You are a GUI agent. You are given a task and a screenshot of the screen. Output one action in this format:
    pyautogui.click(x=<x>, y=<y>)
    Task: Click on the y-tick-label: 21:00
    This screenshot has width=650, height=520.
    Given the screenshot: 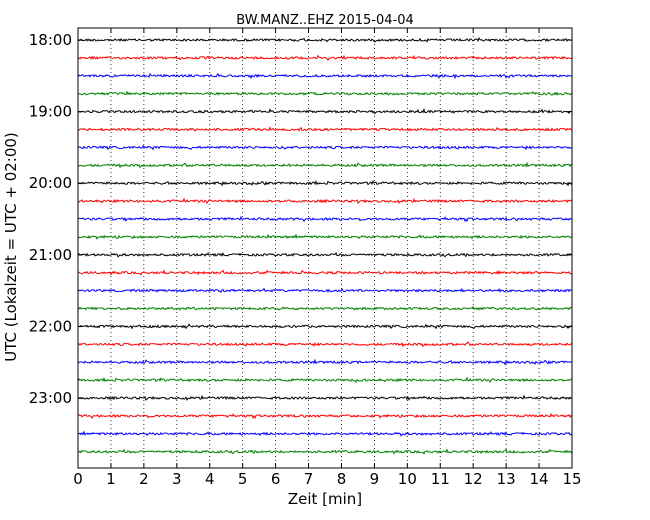 What is the action you would take?
    pyautogui.click(x=50, y=255)
    